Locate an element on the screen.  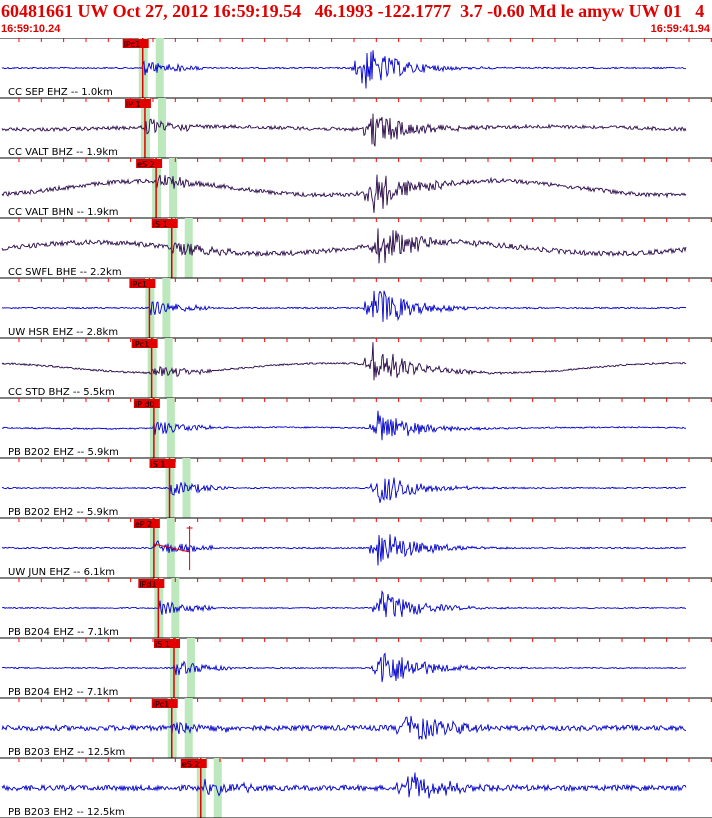
station-label: CC STD BHZ -- 5.5km is located at coordinates (61, 392).